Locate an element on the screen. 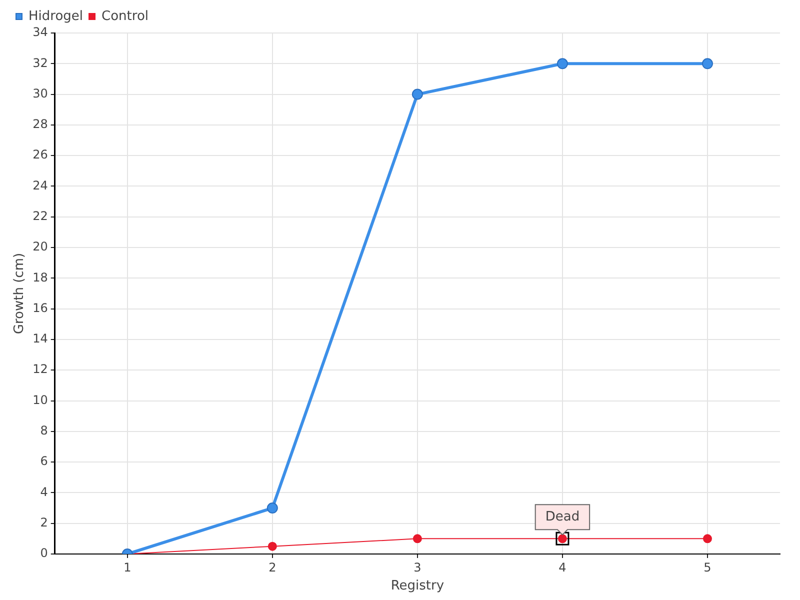 The height and width of the screenshot is (600, 800). y-axis-title: Growth (cm) is located at coordinates (20, 293).